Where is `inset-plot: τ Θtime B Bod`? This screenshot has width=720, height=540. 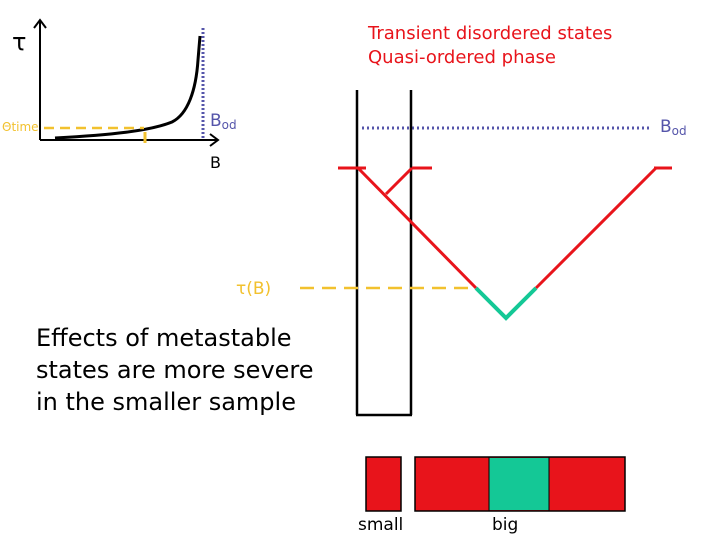 inset-plot: τ Θtime B Bod is located at coordinates (119, 95).